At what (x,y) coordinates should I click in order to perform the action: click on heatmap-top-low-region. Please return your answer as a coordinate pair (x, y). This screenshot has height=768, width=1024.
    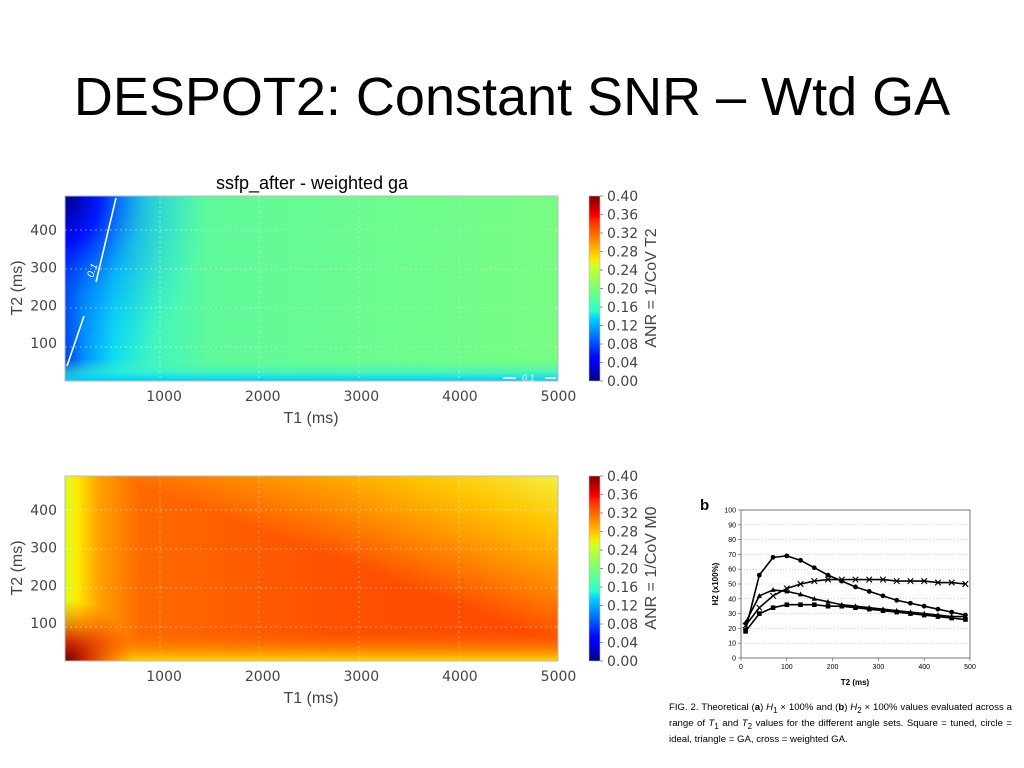
    Looking at the image, I should click on (135, 288).